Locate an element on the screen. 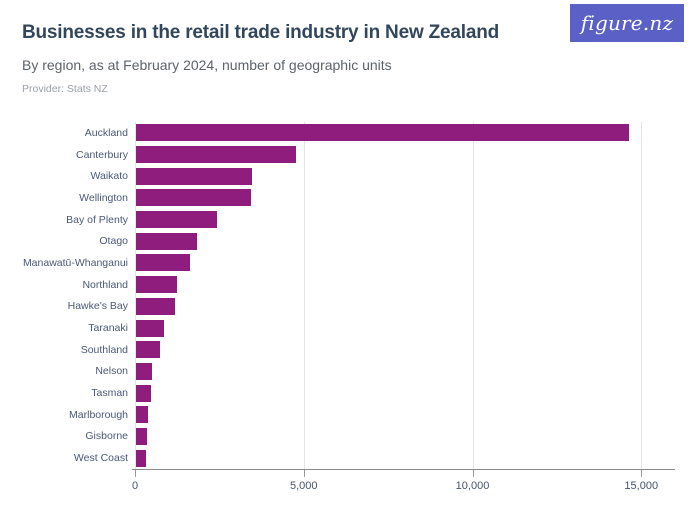  y-axis-label: Marlborough is located at coordinates (98, 414).